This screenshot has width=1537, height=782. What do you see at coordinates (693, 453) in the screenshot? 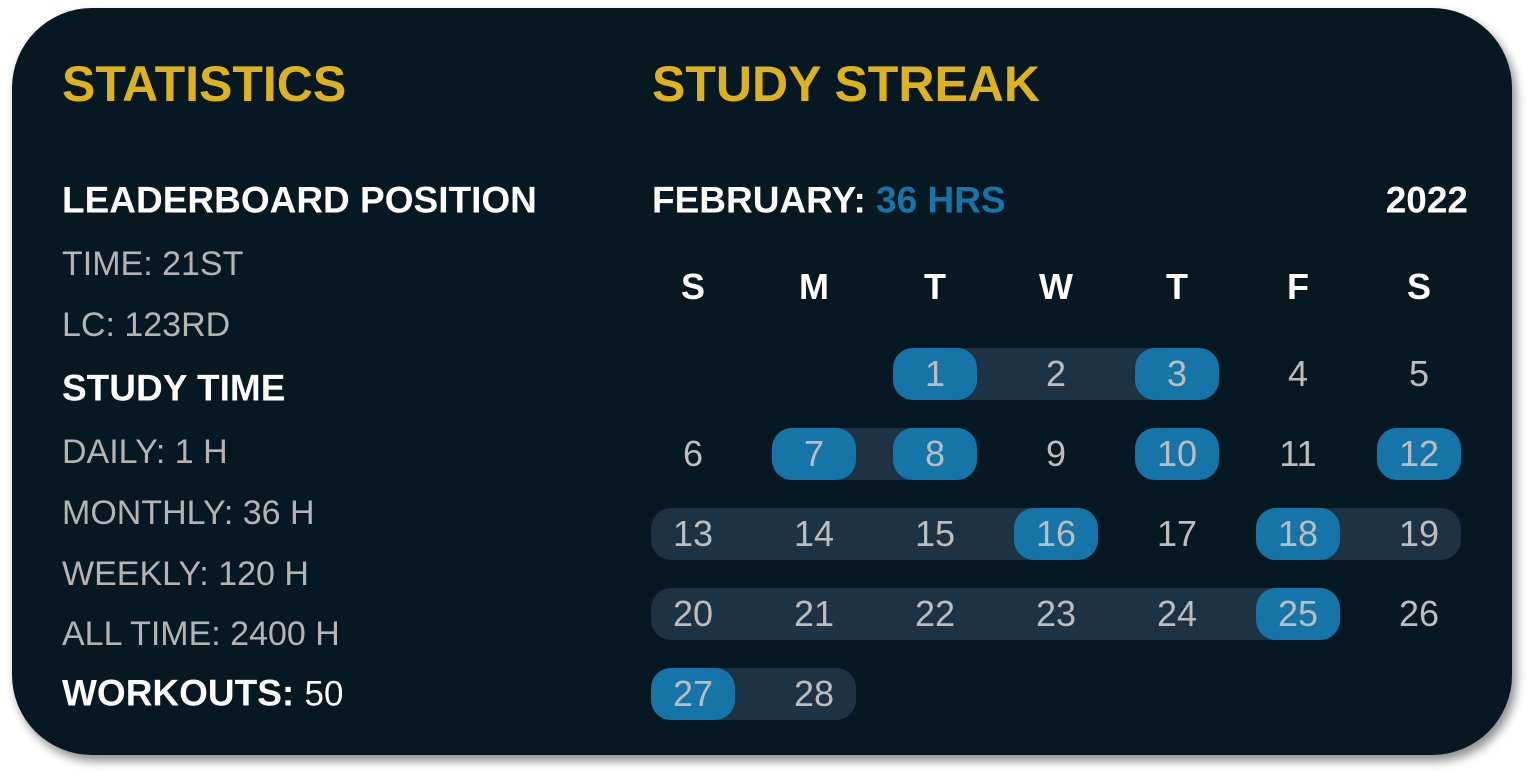
I see `calendar-day: 6` at bounding box center [693, 453].